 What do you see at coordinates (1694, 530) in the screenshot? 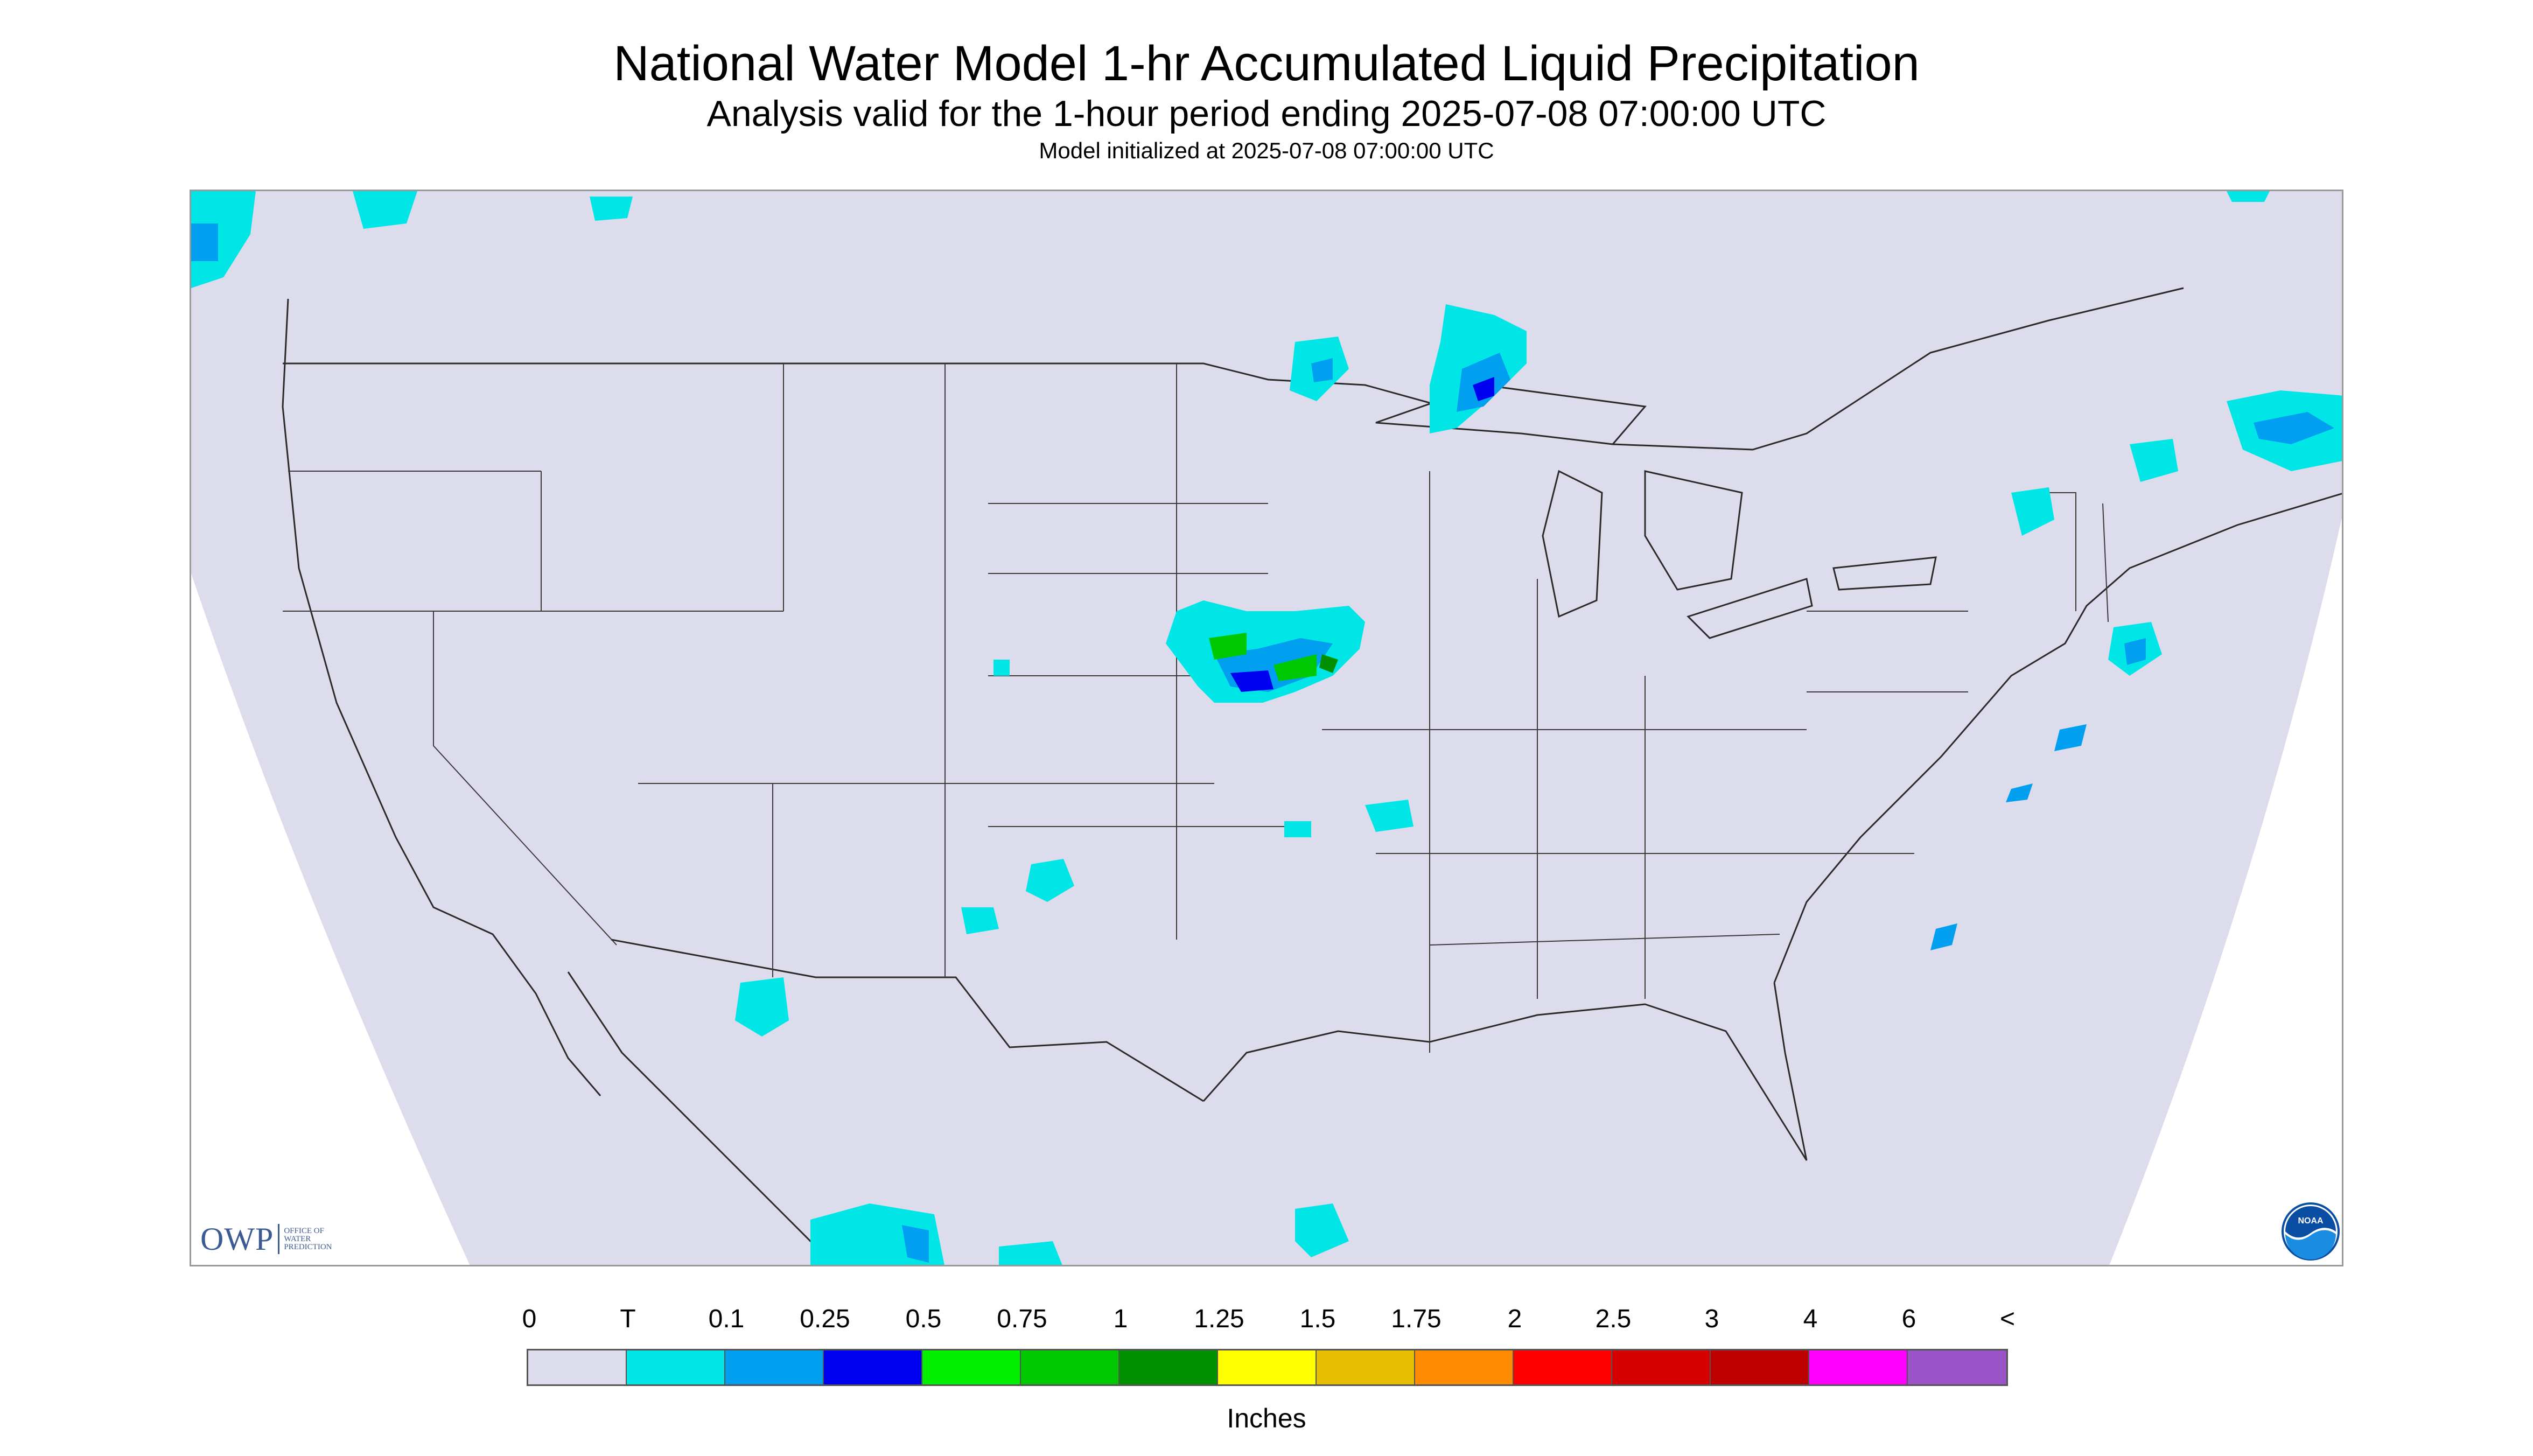
I see `lake-huron` at bounding box center [1694, 530].